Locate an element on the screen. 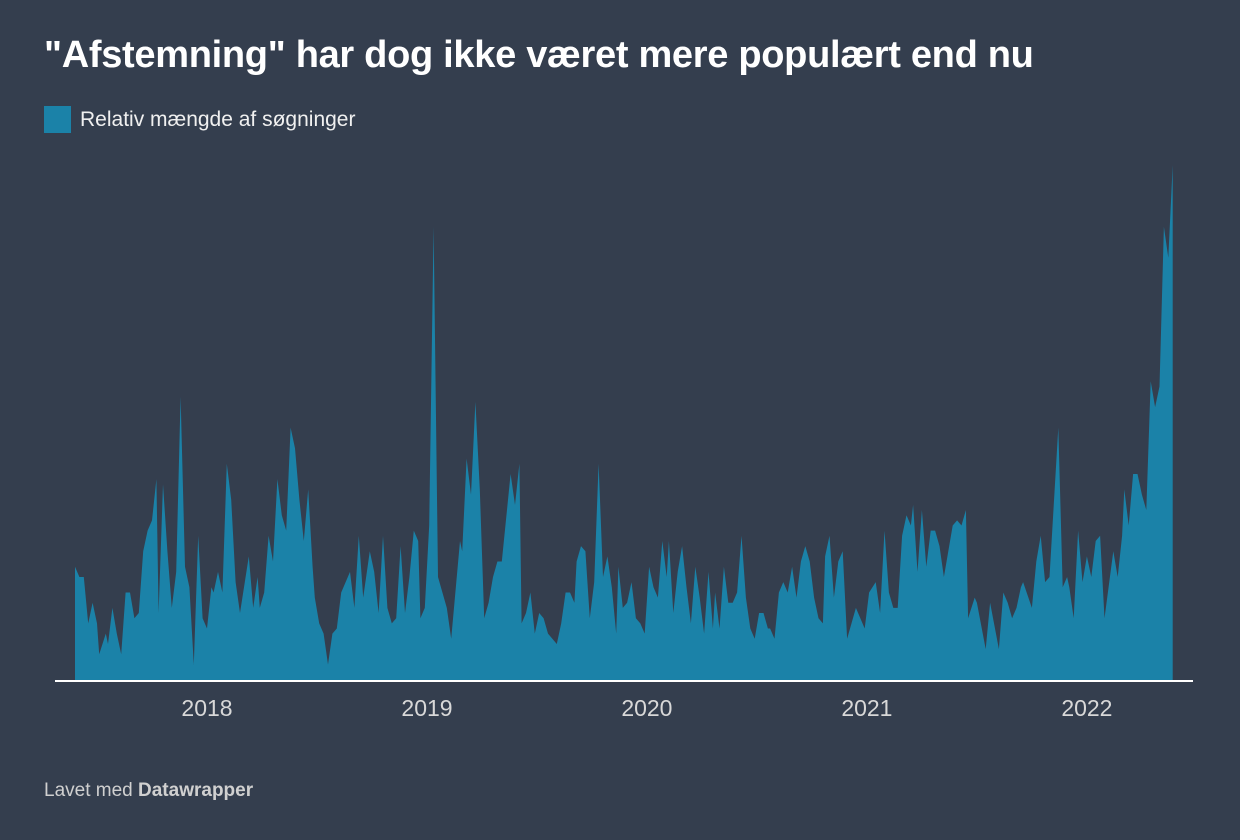  legend-swatch is located at coordinates (57, 119).